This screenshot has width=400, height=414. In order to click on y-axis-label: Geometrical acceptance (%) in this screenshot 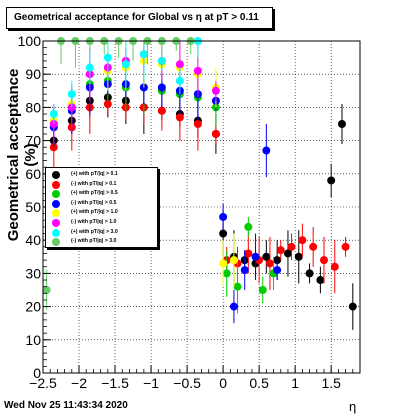, I will do `click(22, 155)`.